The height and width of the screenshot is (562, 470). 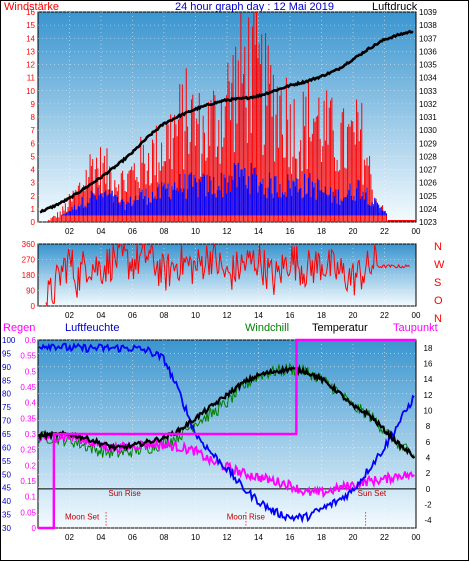 What do you see at coordinates (227, 274) in the screenshot?
I see `wind-direction-line` at bounding box center [227, 274].